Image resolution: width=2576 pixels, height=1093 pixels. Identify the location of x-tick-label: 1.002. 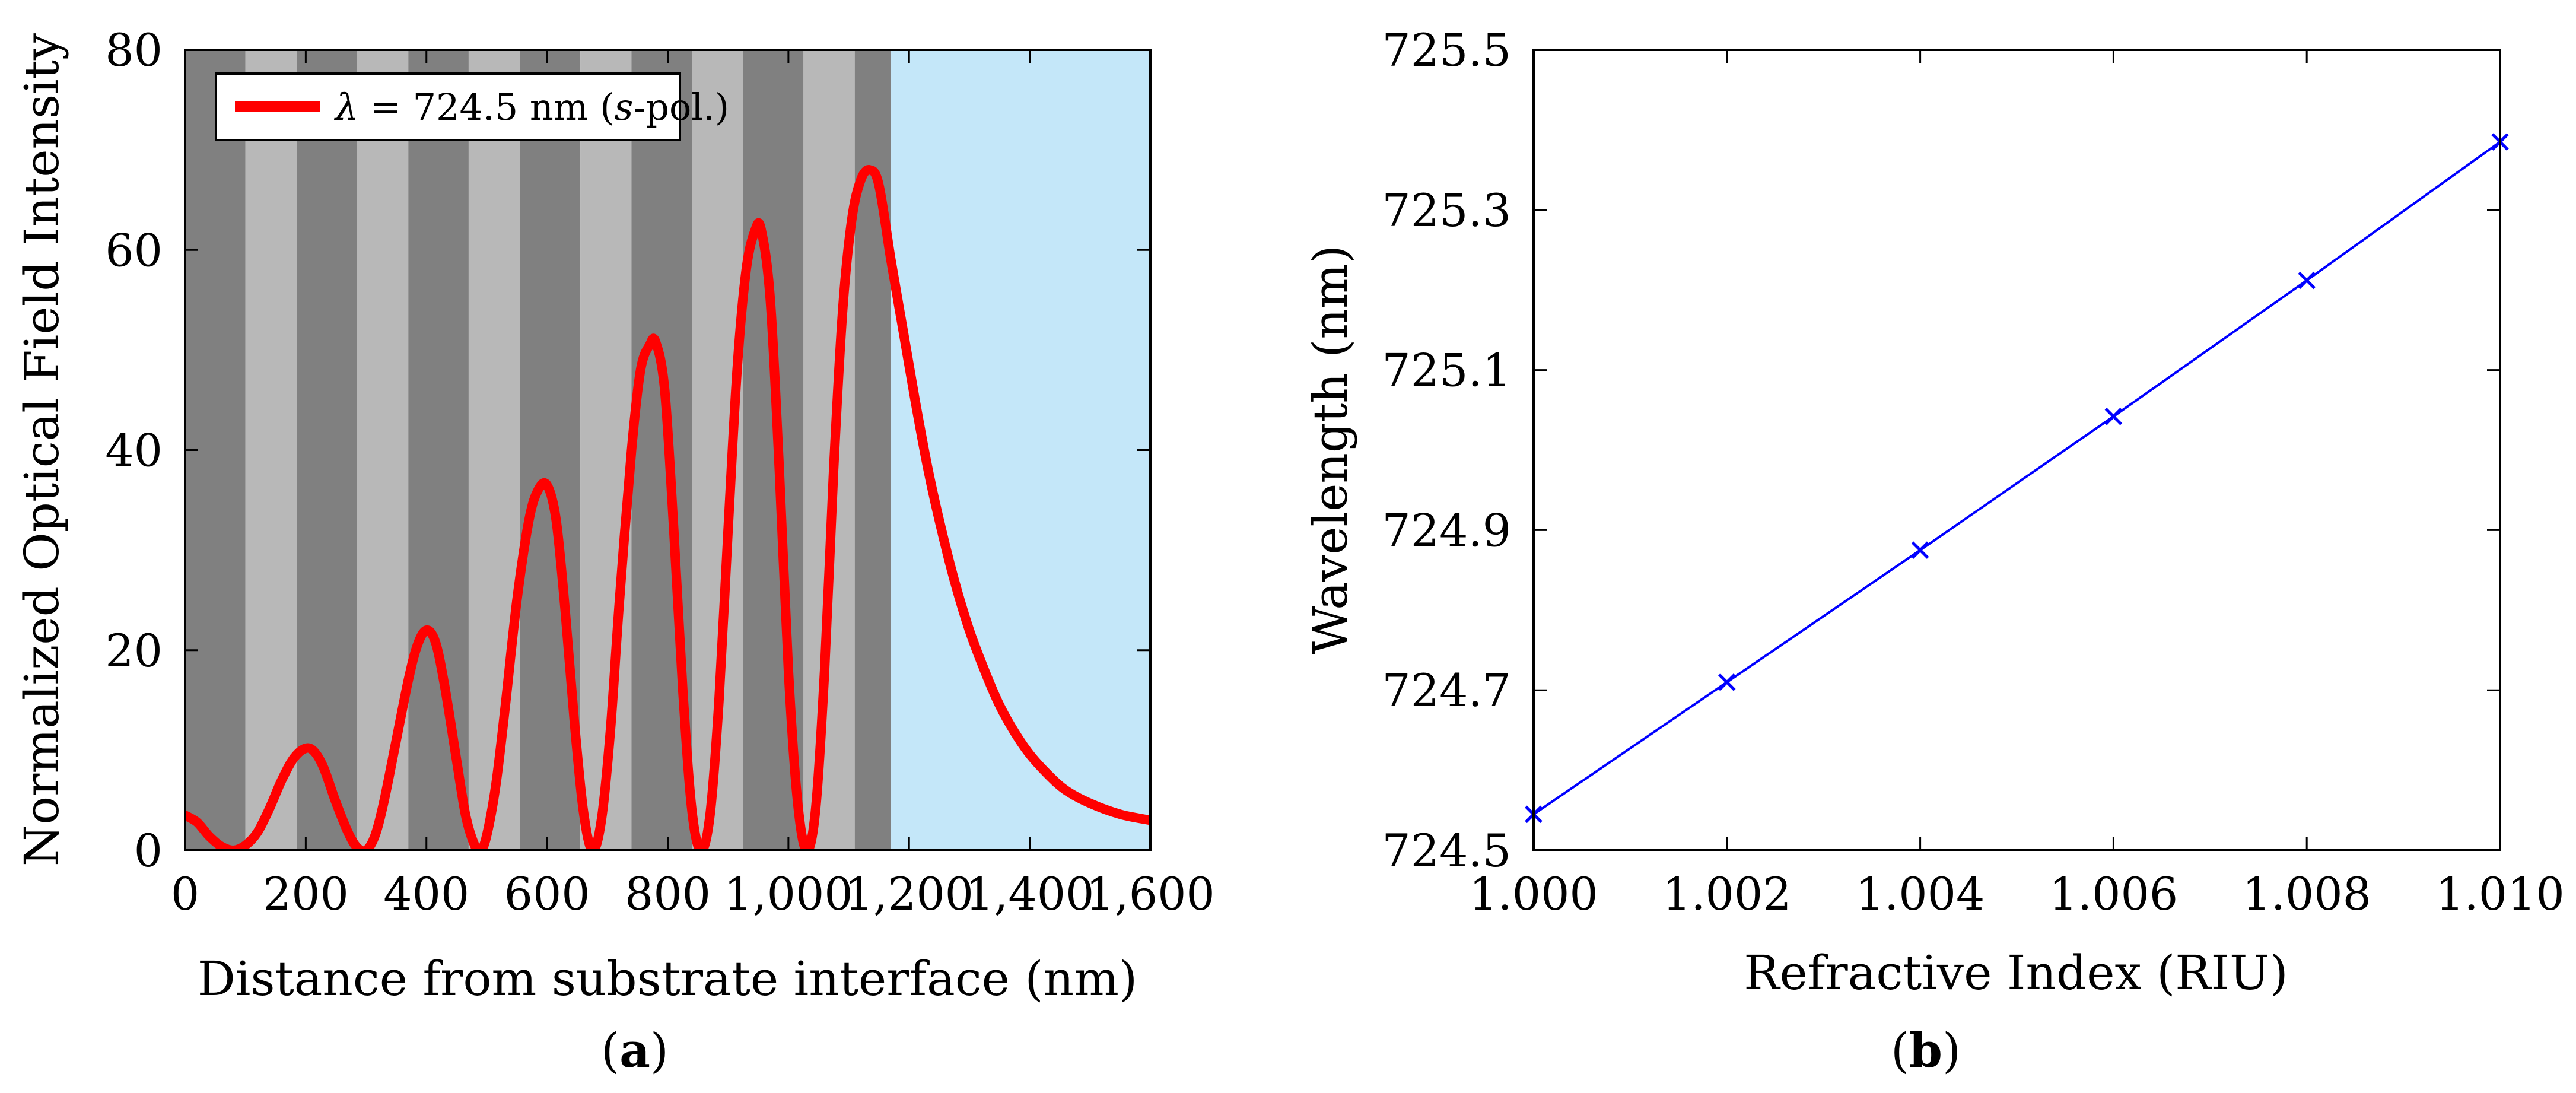
(1727, 894).